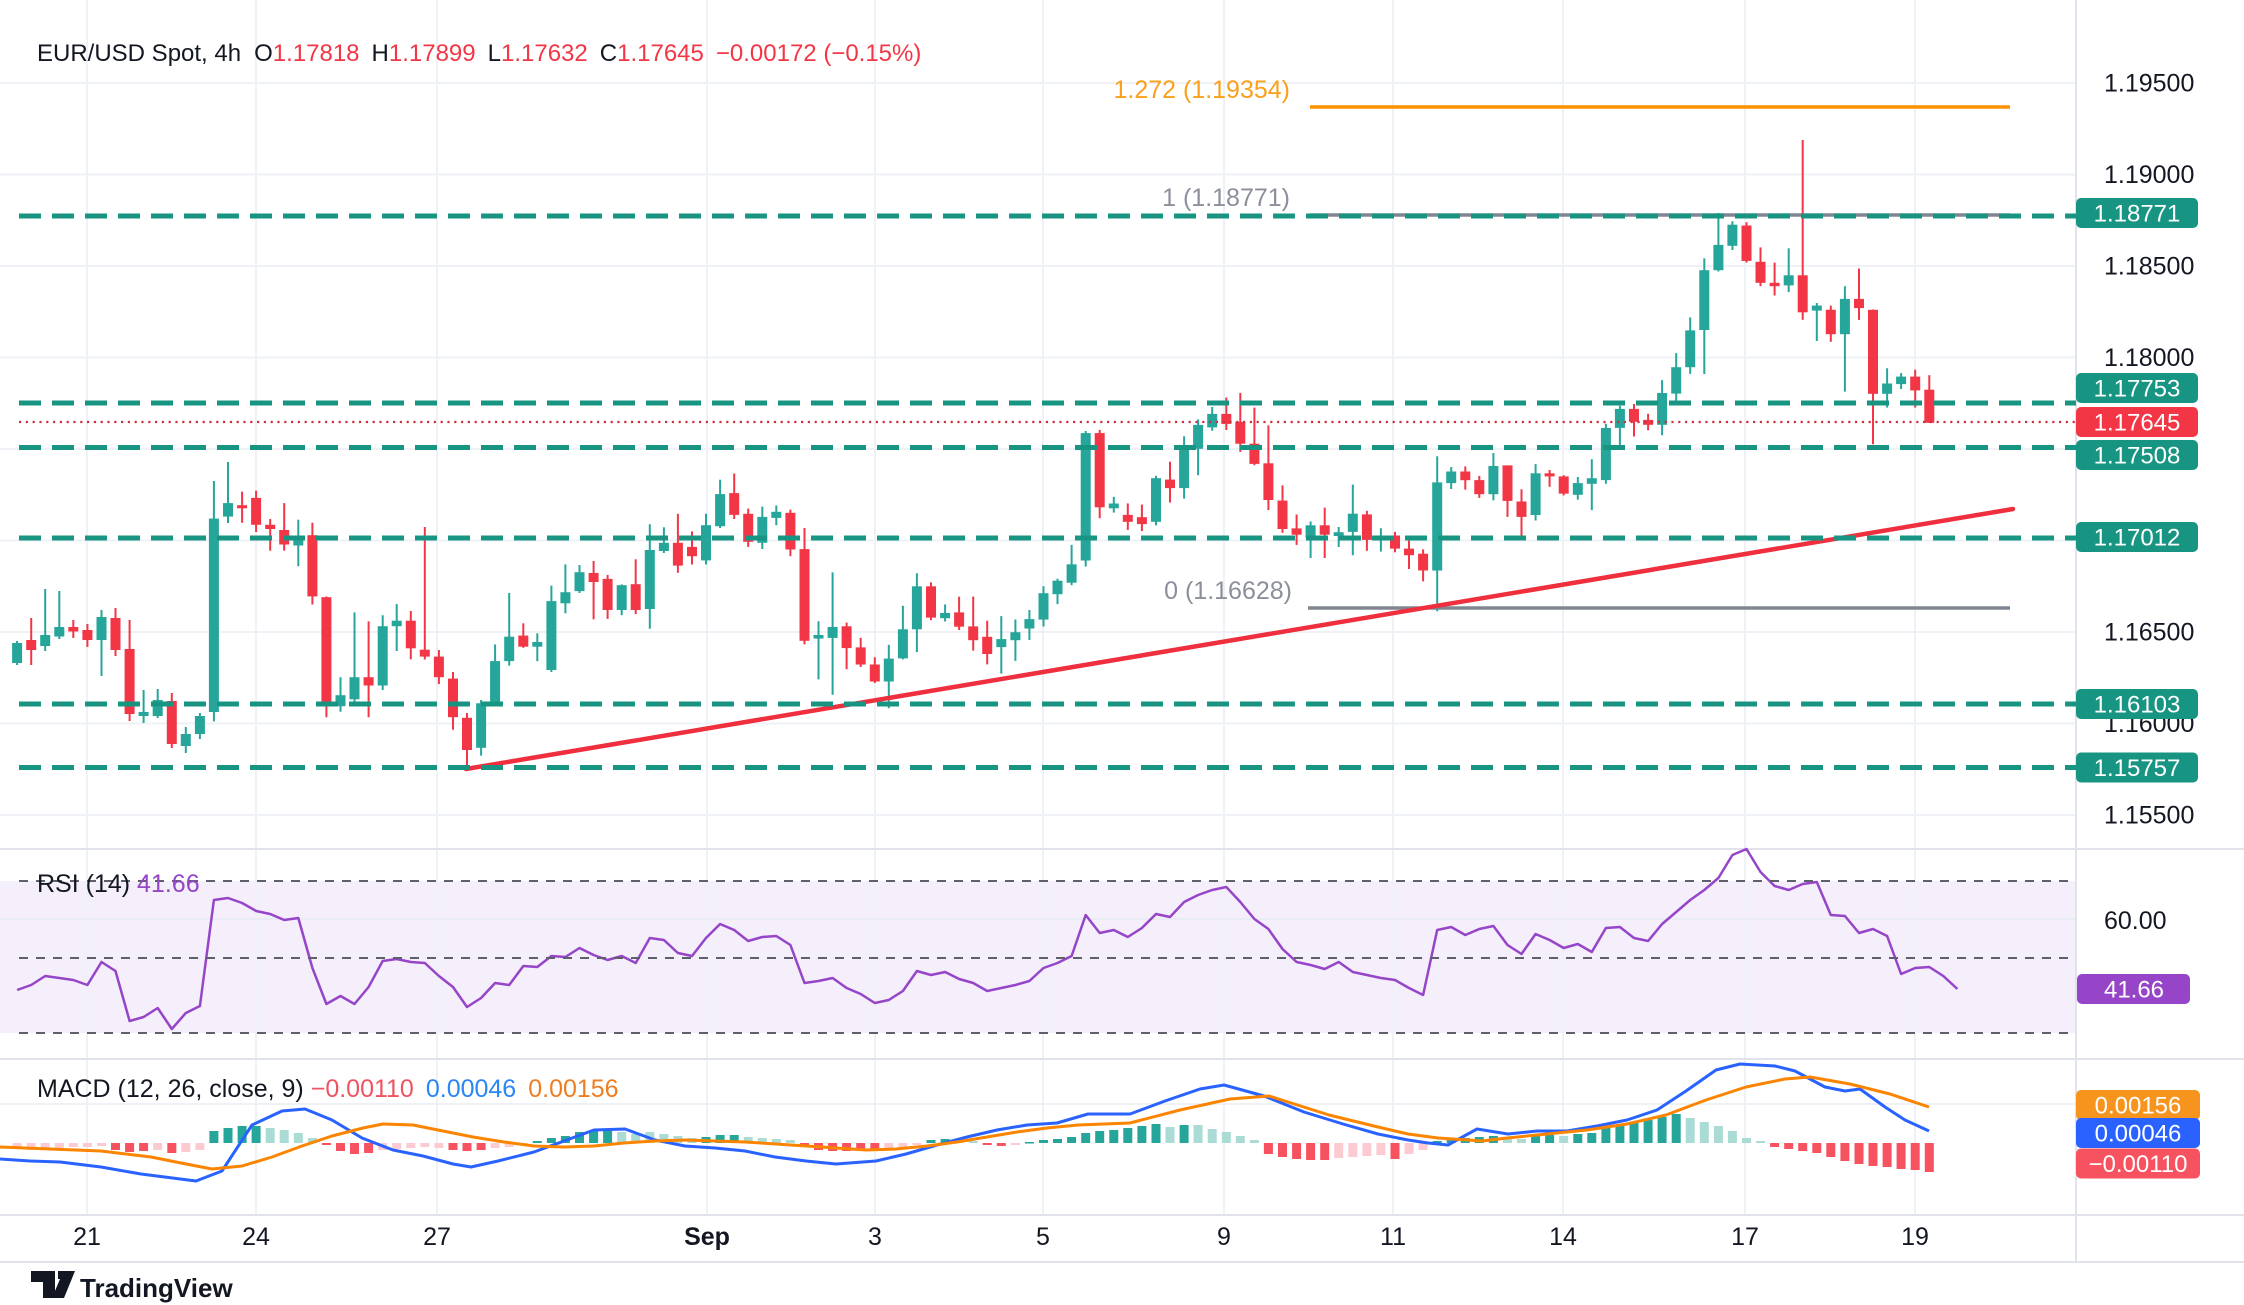 This screenshot has height=1305, width=2244. I want to click on svg-text: 1.17753, so click(2137, 389).